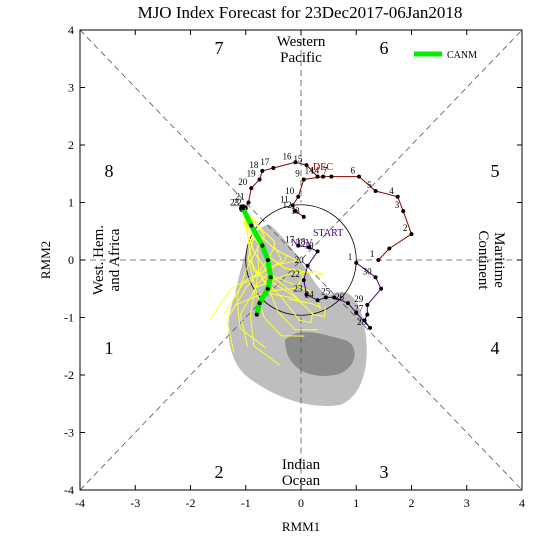  Describe the element at coordinates (412, 503) in the screenshot. I see `x-tick-label: 2` at that location.